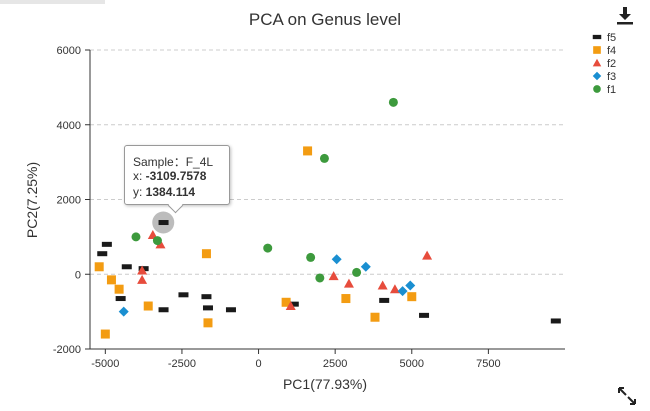  I want to click on legend-item-f3: f3, so click(604, 77).